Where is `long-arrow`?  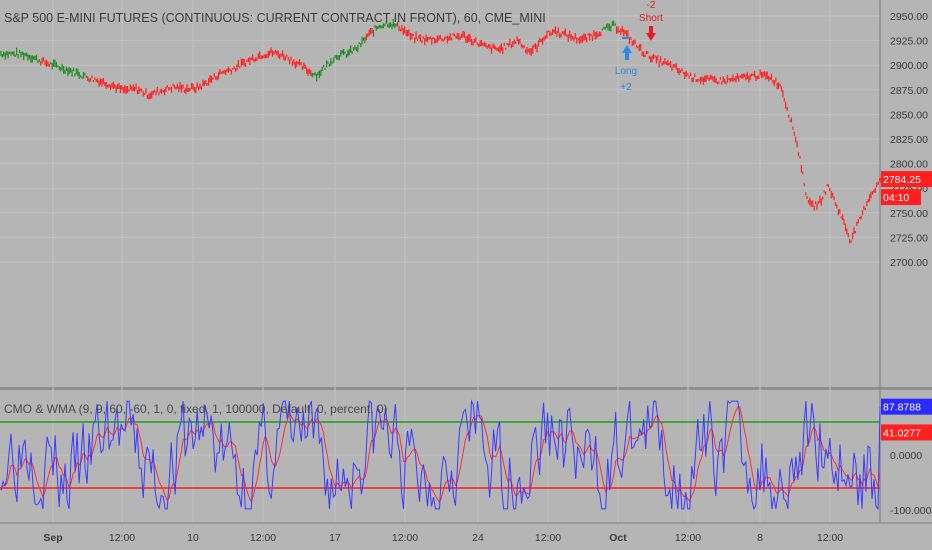 long-arrow is located at coordinates (627, 52).